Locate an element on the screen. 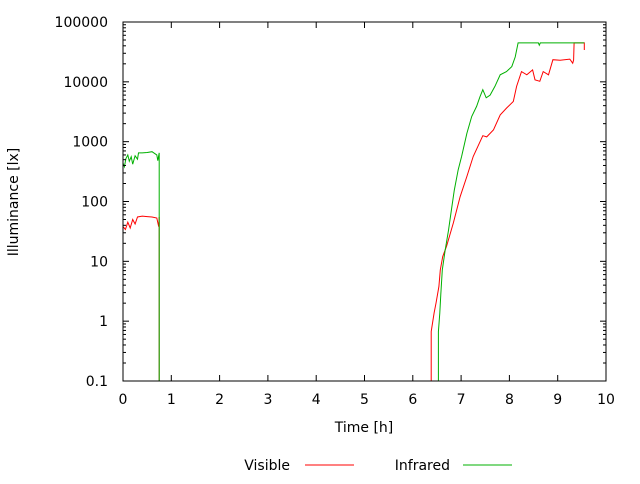 The width and height of the screenshot is (640, 484). x-tick-label: 6 is located at coordinates (412, 400).